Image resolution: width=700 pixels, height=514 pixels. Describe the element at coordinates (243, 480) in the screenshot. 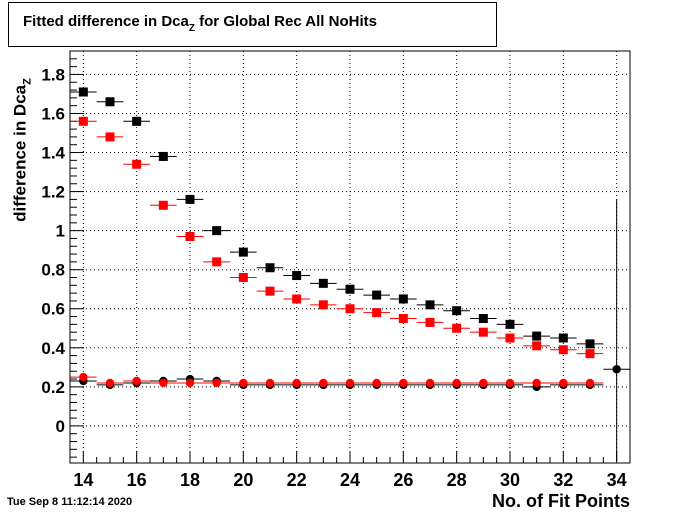

I see `x-tick-label: 20` at that location.